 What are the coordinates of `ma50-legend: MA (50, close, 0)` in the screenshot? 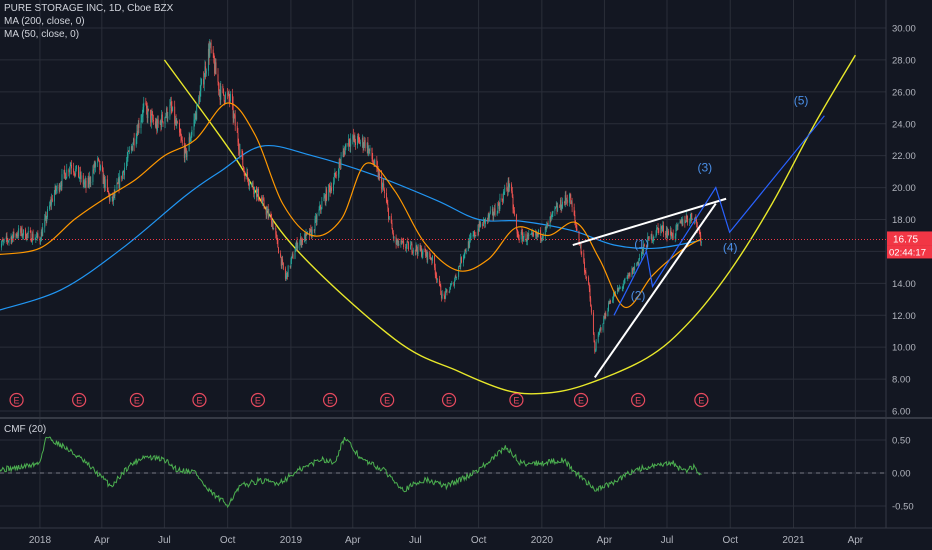 It's located at (42, 34).